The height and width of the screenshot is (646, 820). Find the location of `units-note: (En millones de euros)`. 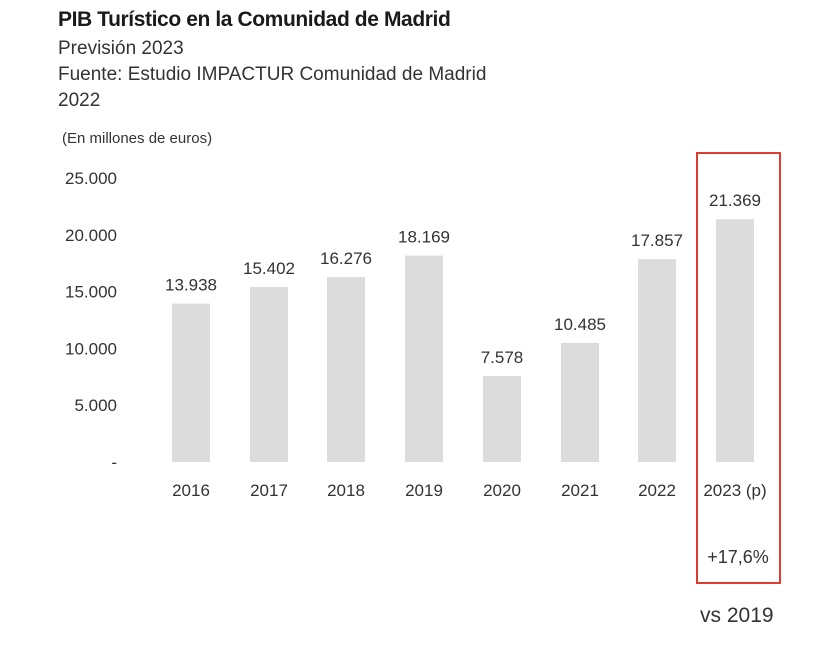

units-note: (En millones de euros) is located at coordinates (137, 138).